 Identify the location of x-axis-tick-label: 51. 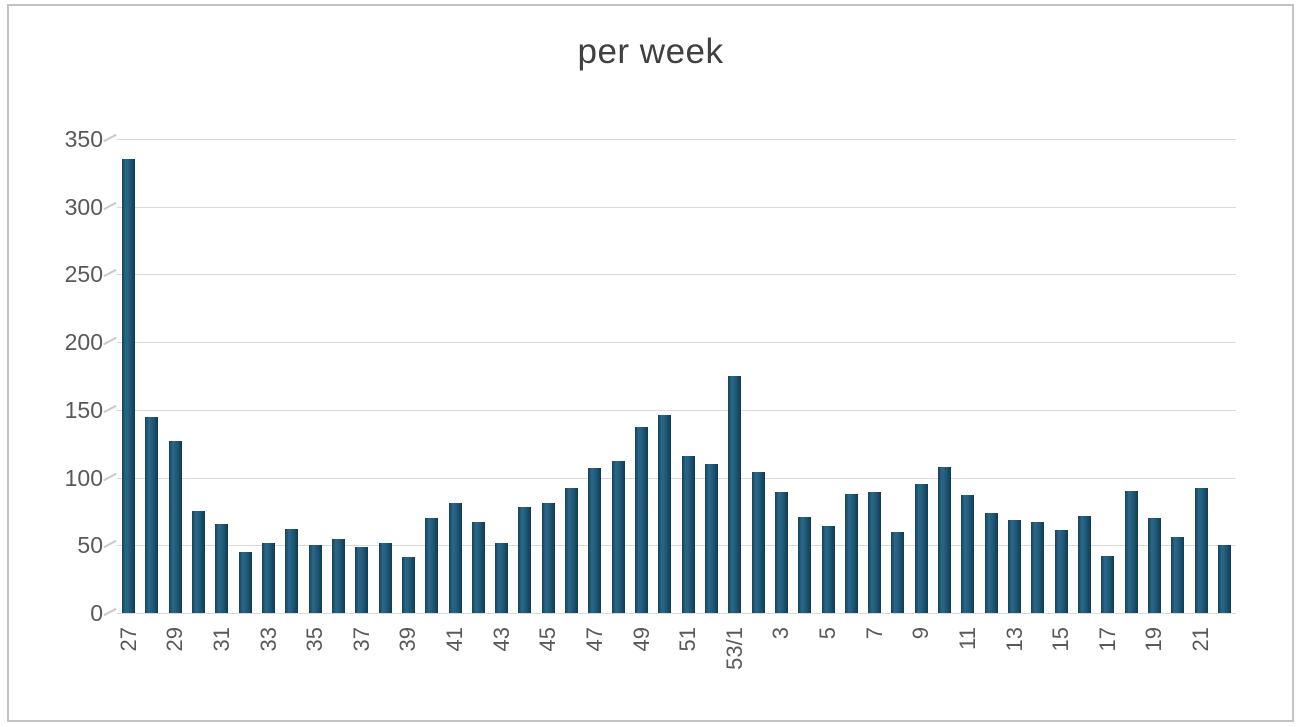
(688, 639).